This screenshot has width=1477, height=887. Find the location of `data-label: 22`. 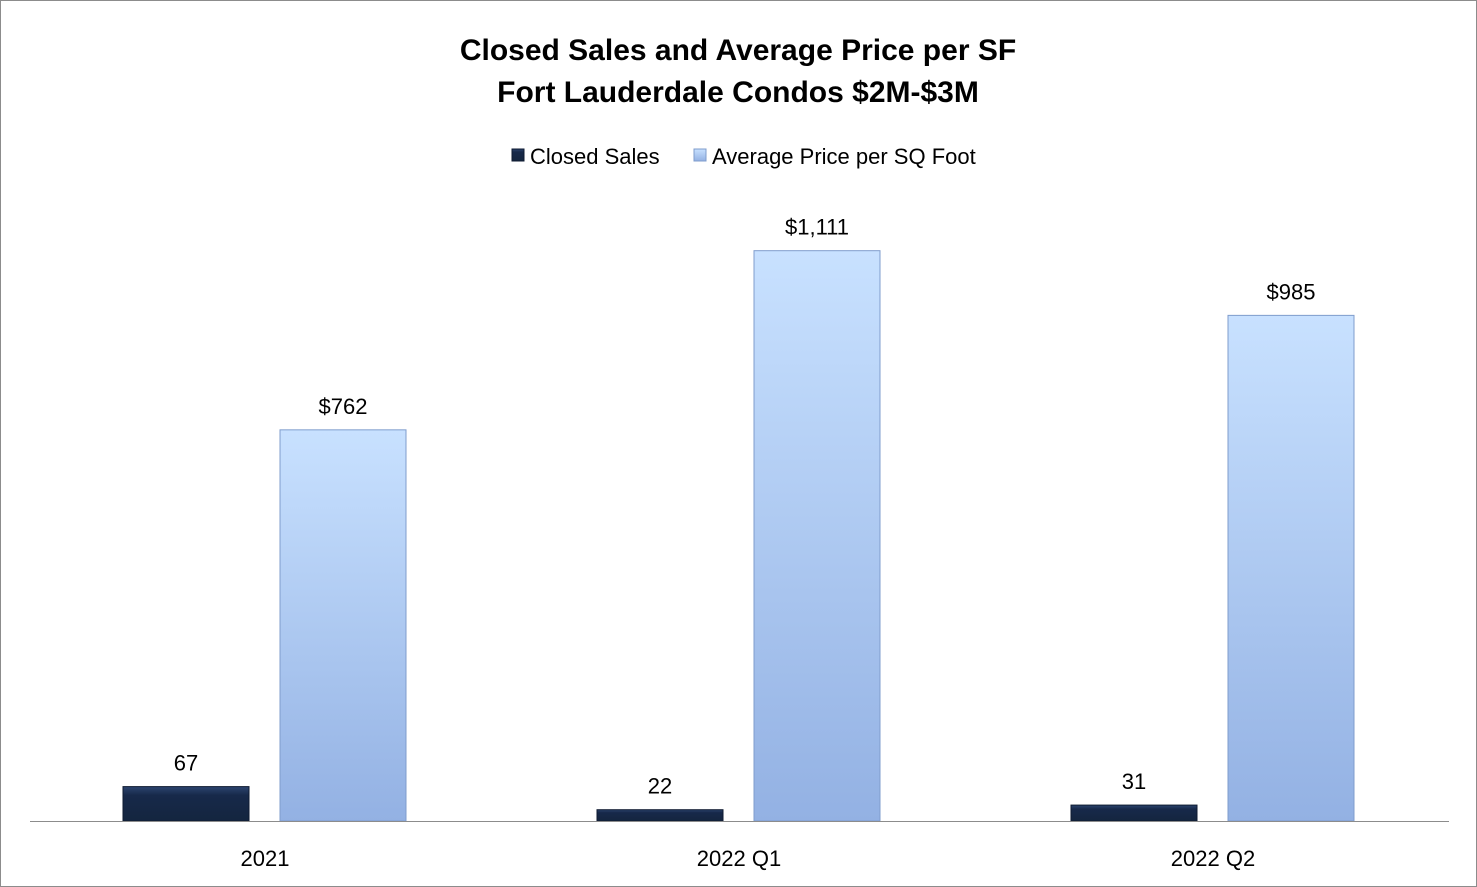

data-label: 22 is located at coordinates (660, 786).